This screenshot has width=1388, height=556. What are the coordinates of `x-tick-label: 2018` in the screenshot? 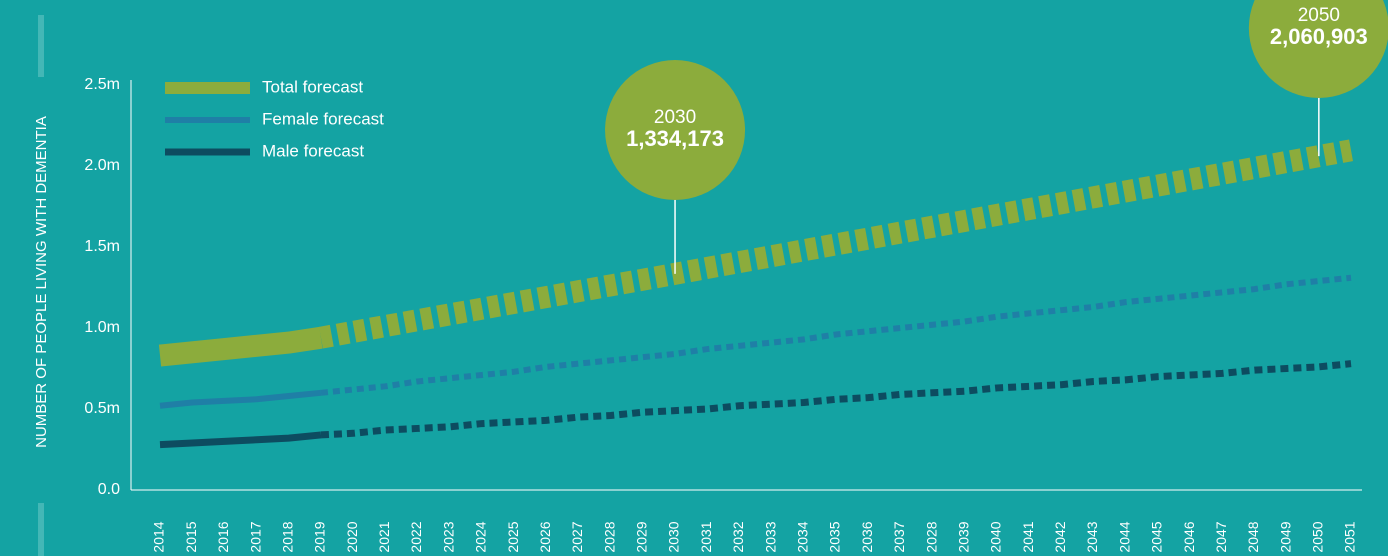 It's located at (287, 536).